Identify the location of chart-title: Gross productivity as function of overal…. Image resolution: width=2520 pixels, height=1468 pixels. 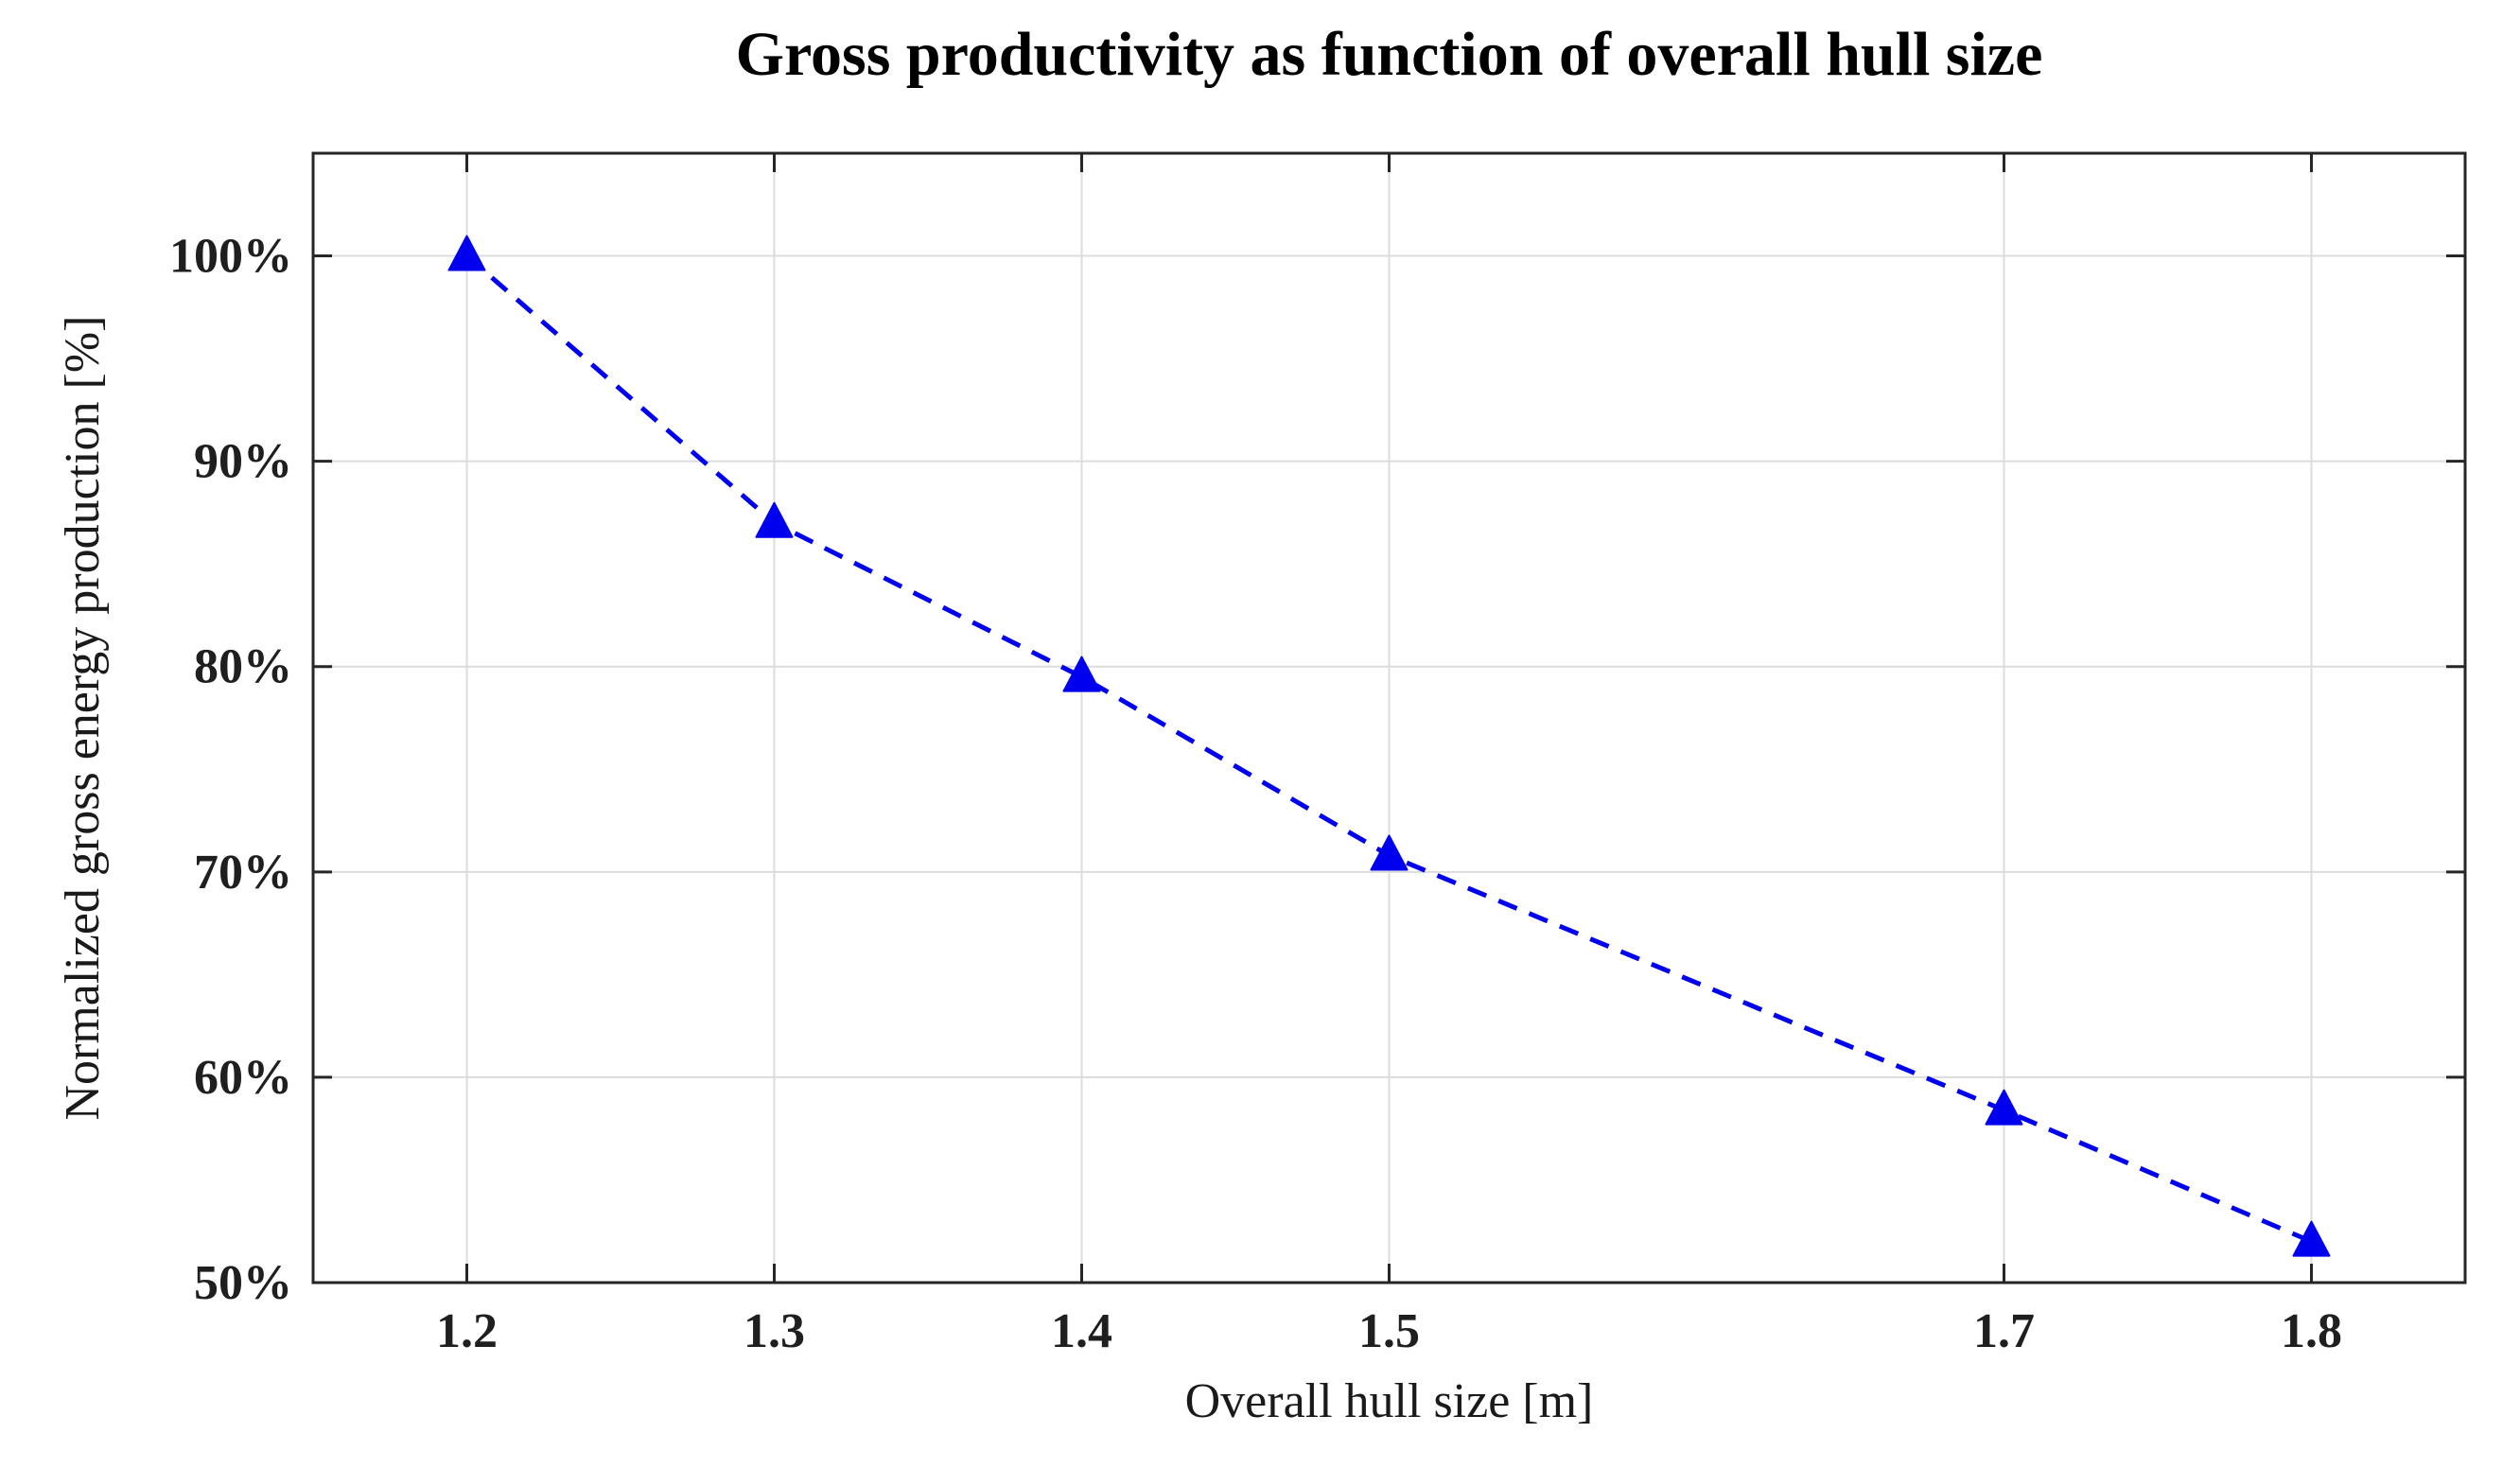
(1389, 54).